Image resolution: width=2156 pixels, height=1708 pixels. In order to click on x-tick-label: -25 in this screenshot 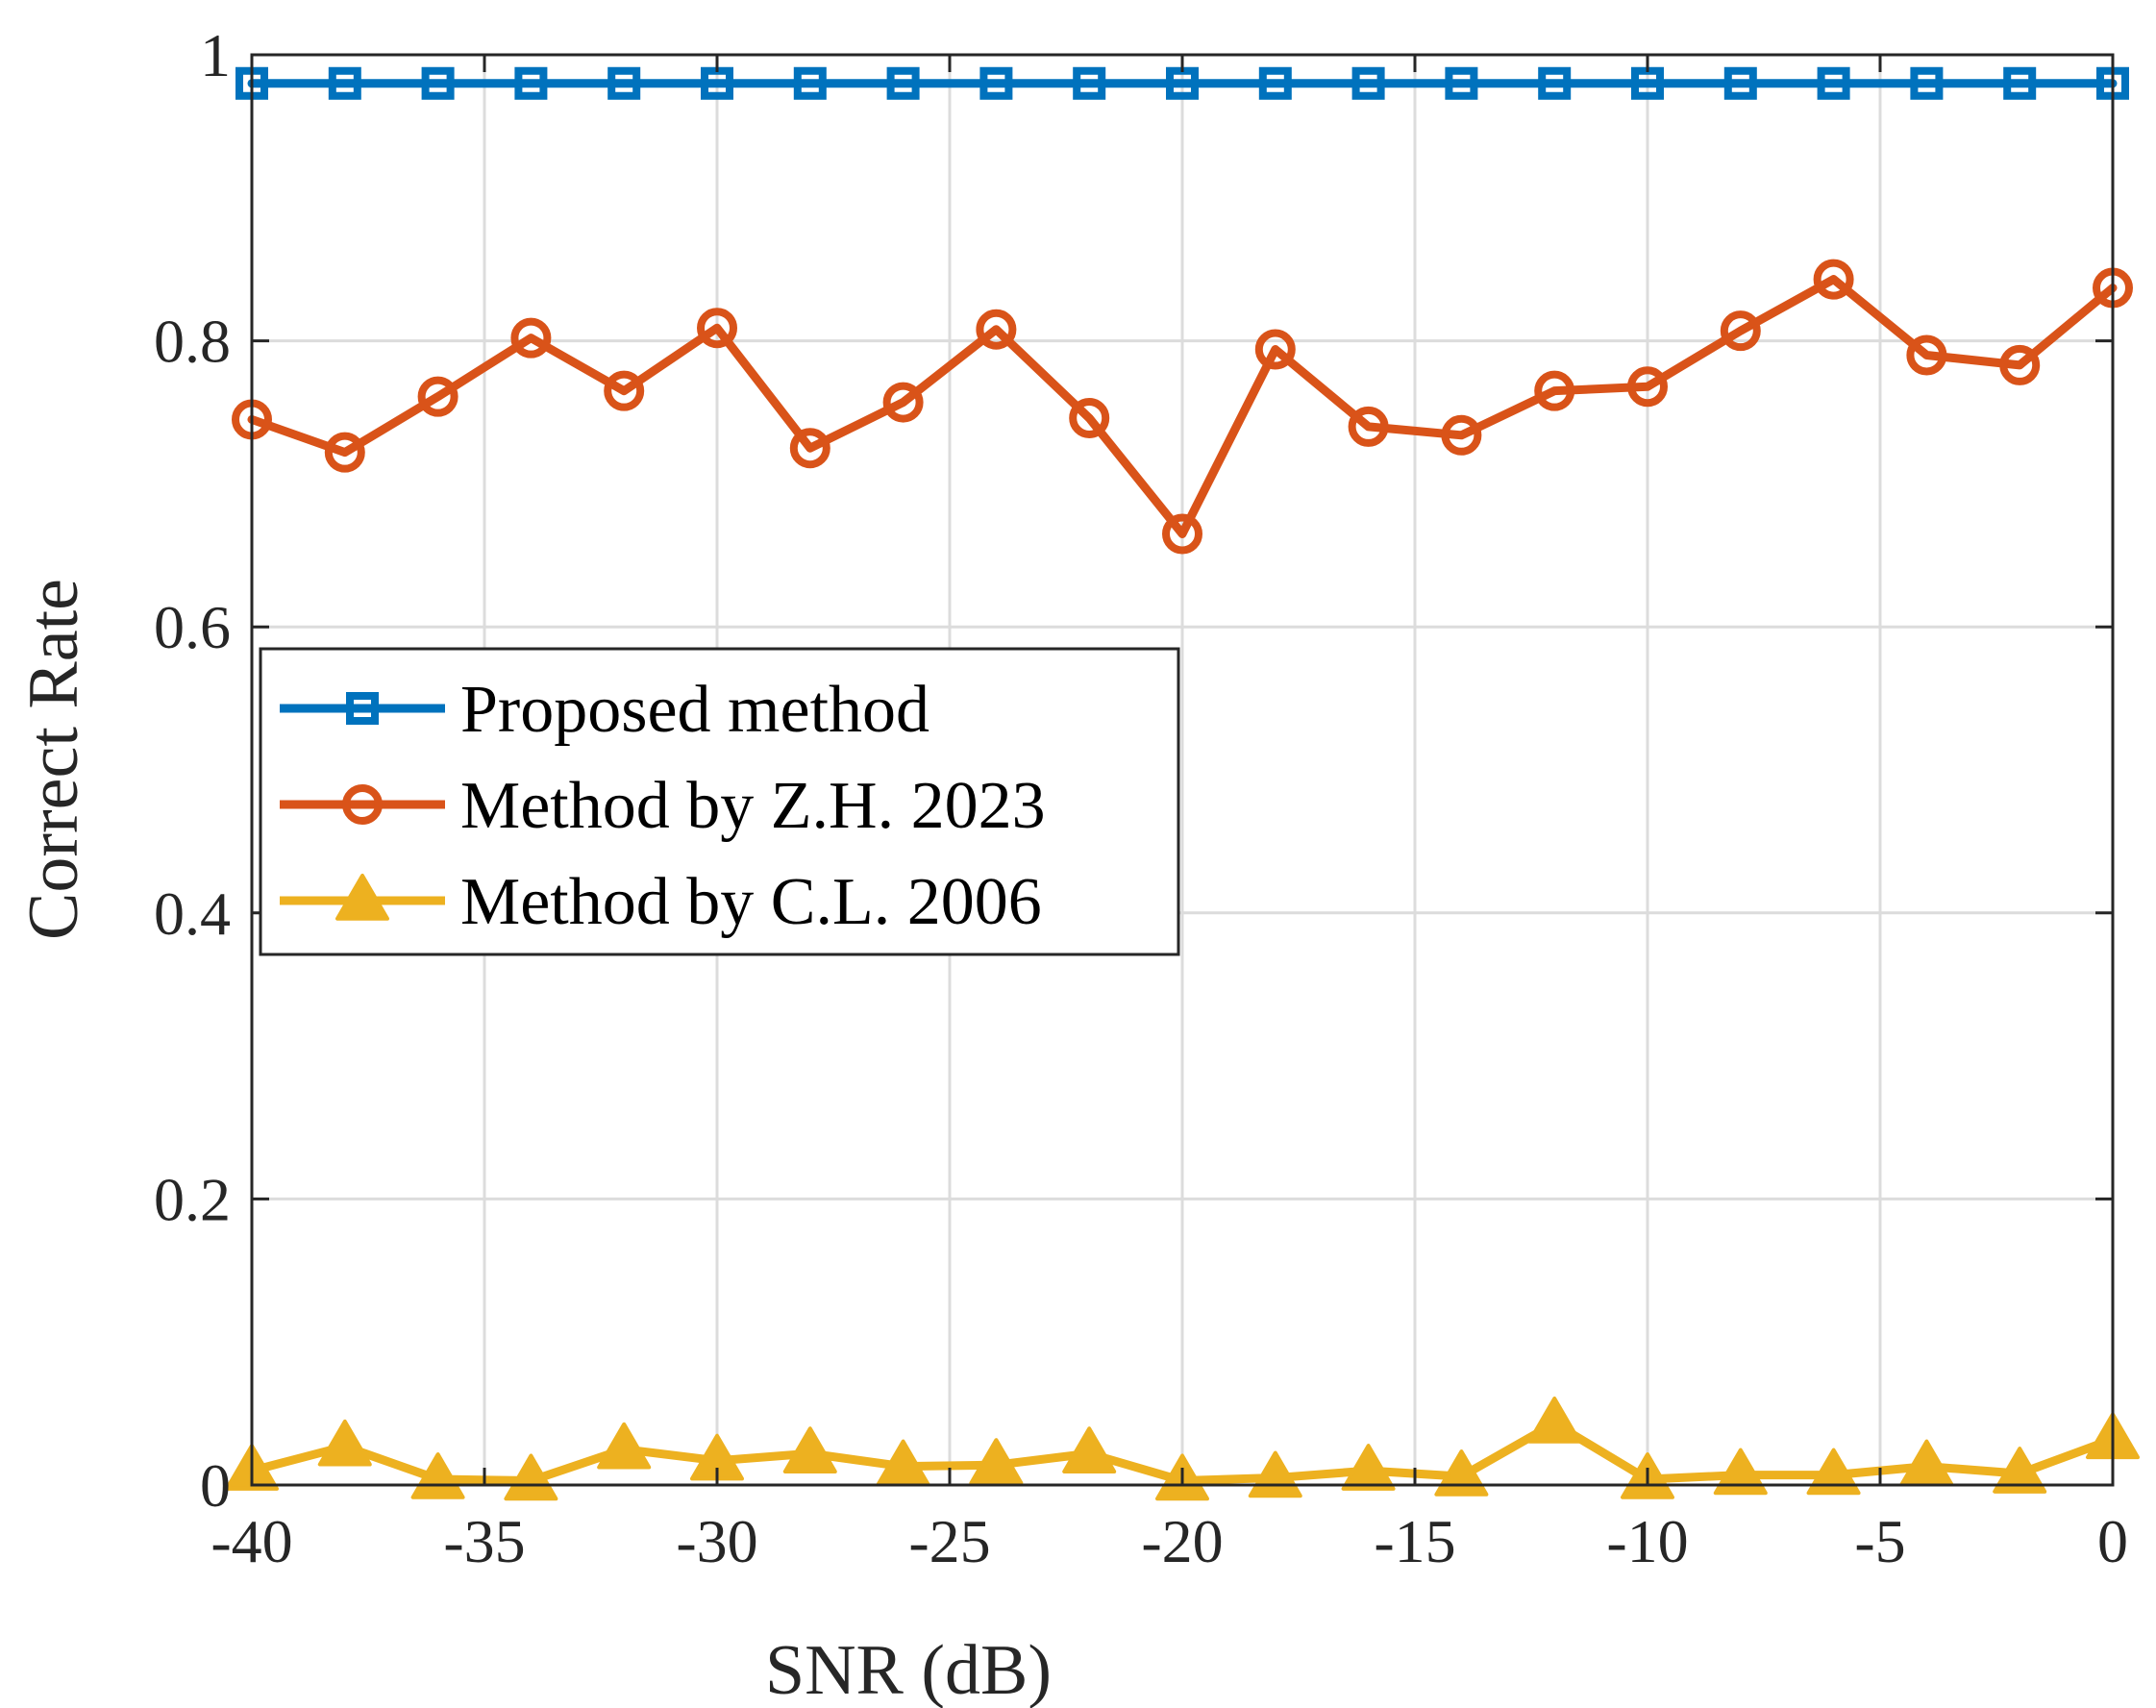, I will do `click(949, 1541)`.